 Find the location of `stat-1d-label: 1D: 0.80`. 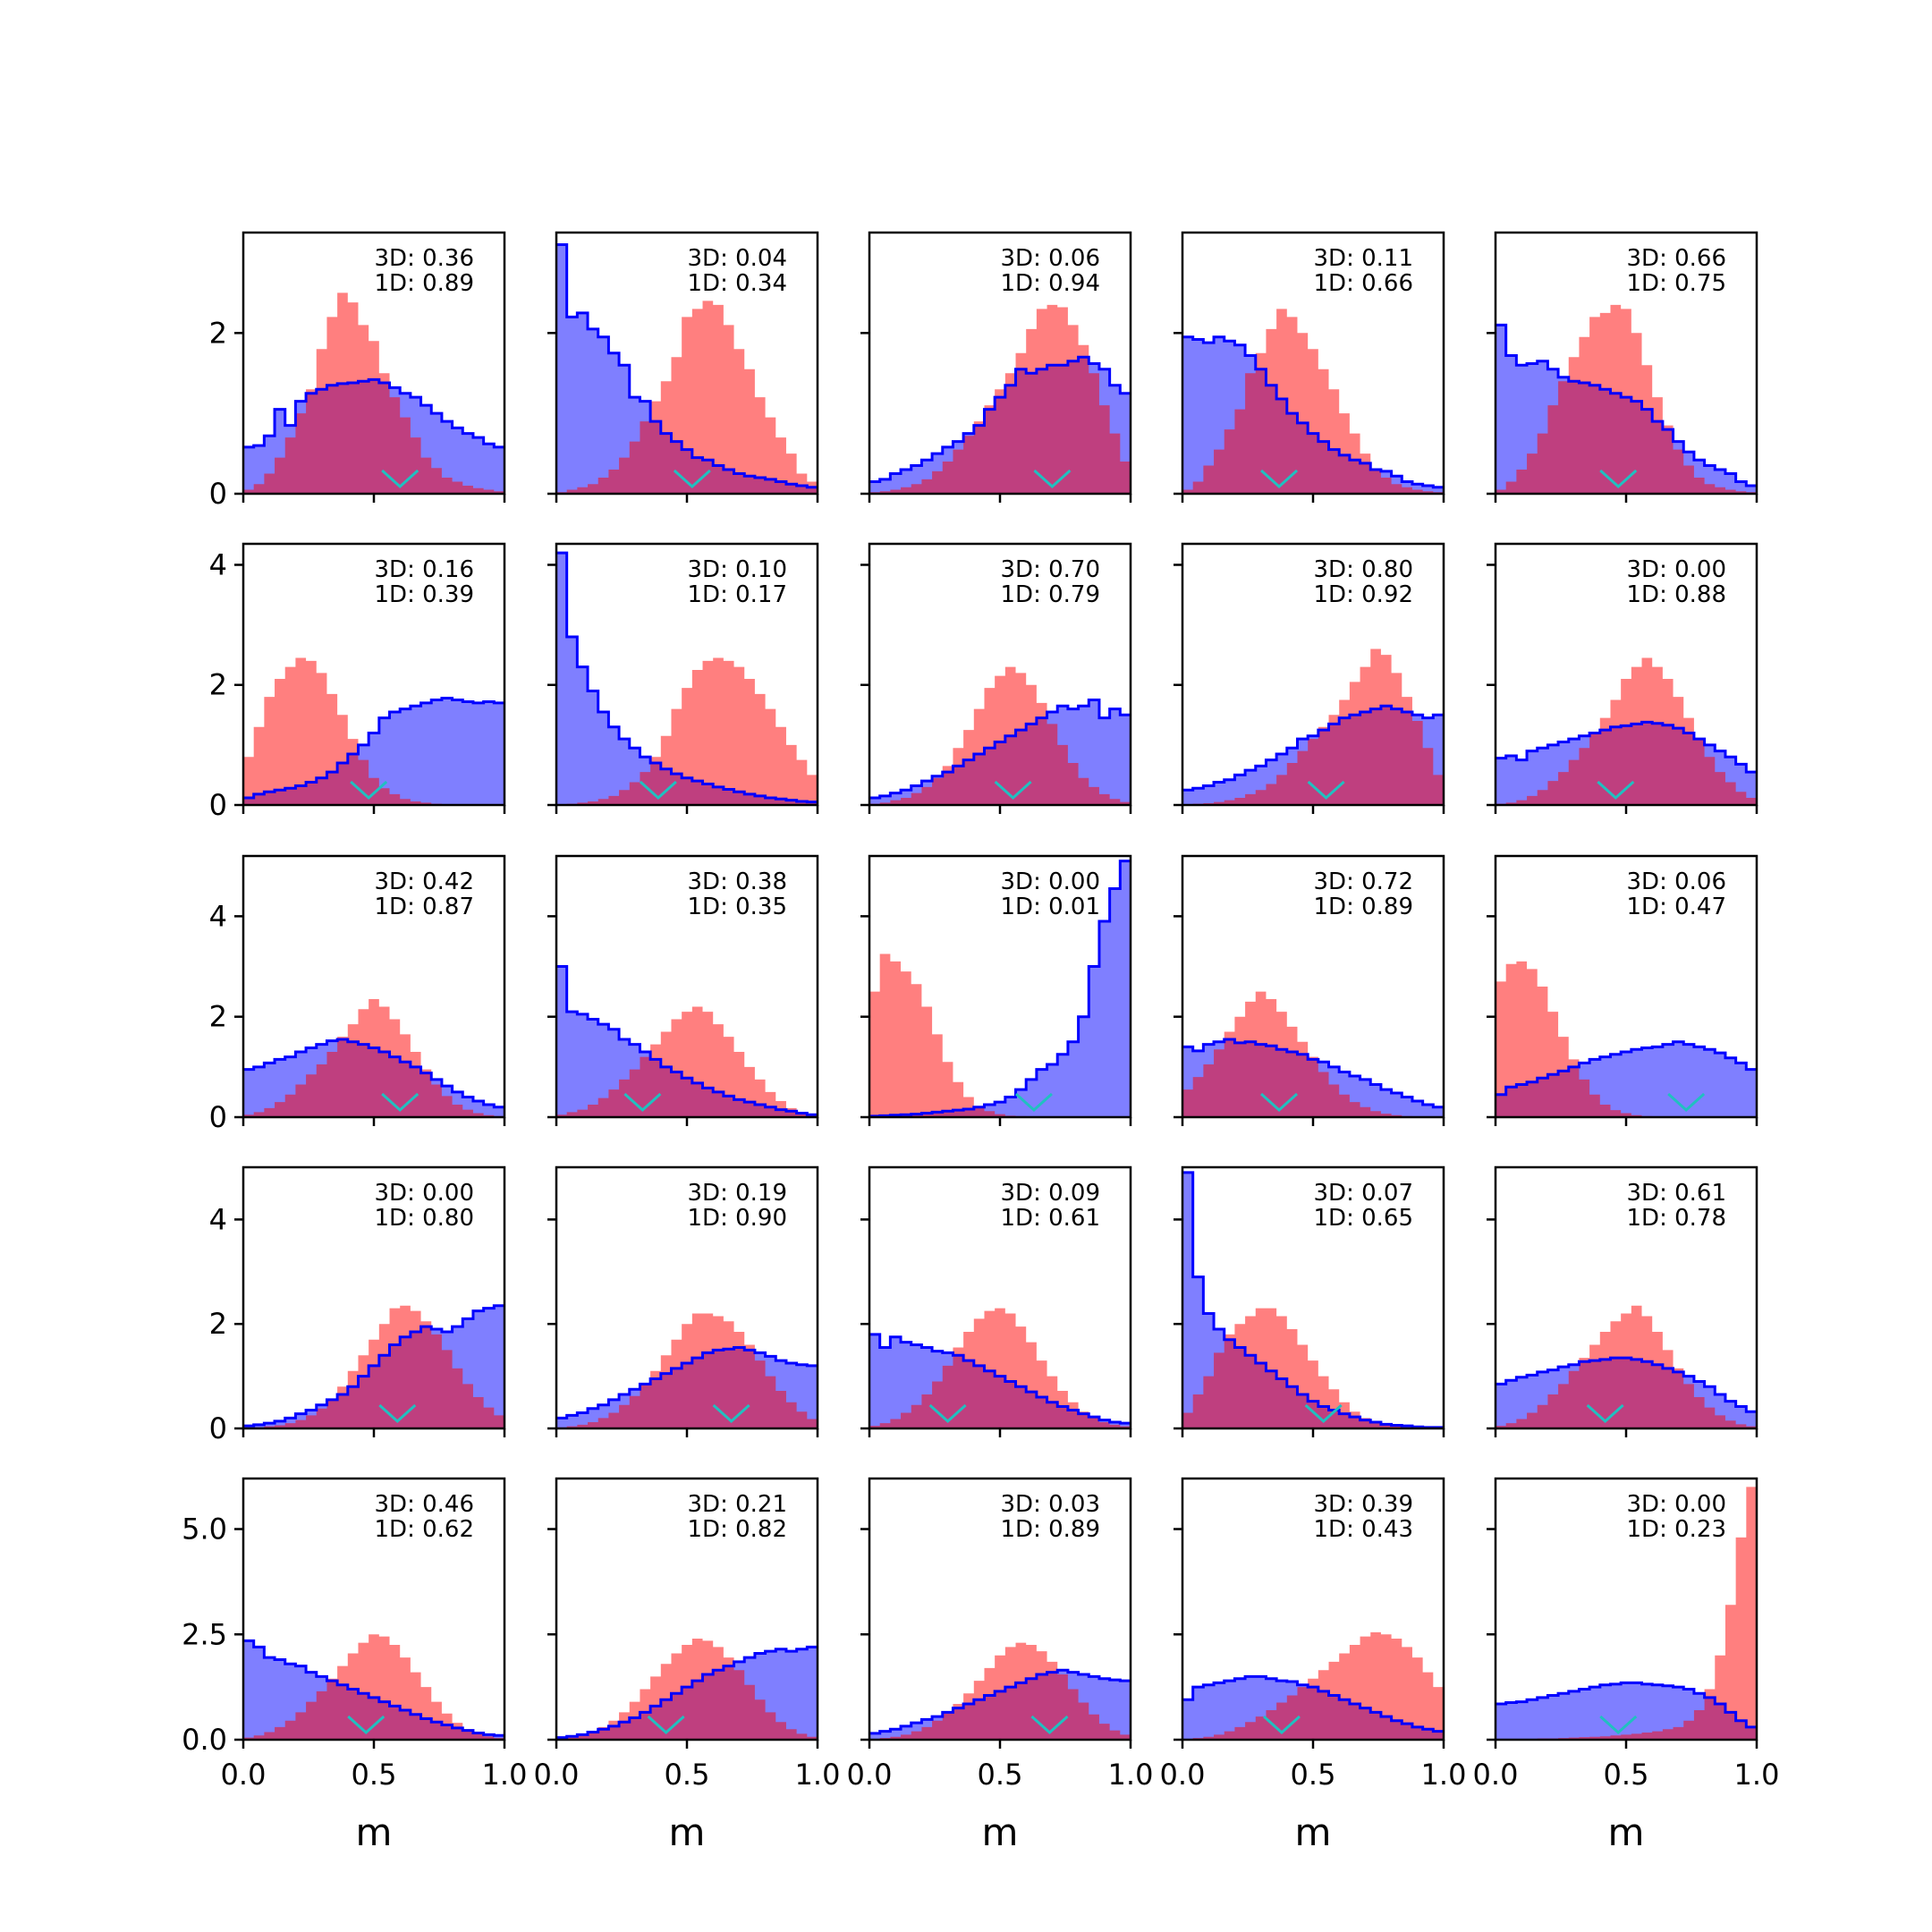

stat-1d-label: 1D: 0.80 is located at coordinates (424, 1218).